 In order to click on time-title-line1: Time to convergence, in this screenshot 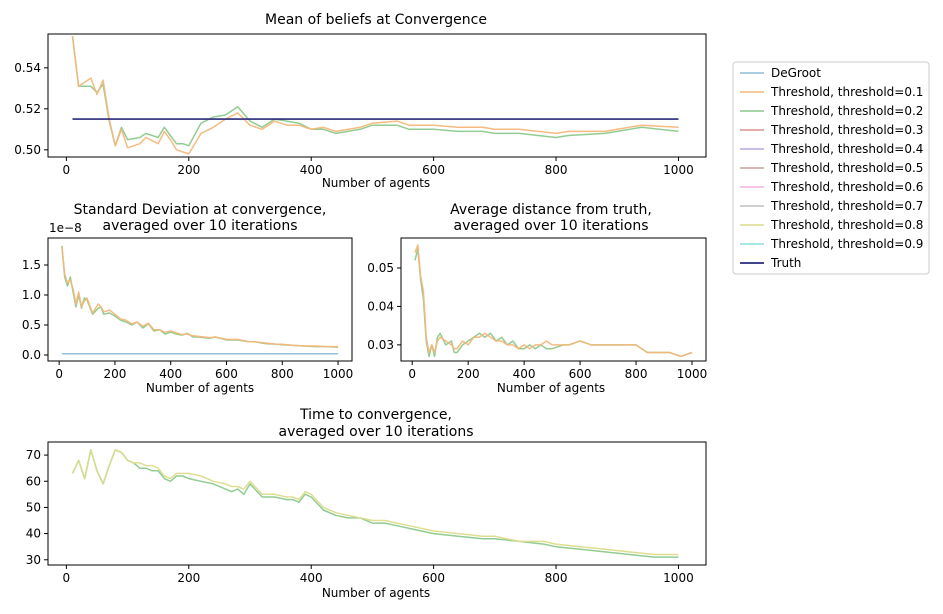, I will do `click(375, 415)`.